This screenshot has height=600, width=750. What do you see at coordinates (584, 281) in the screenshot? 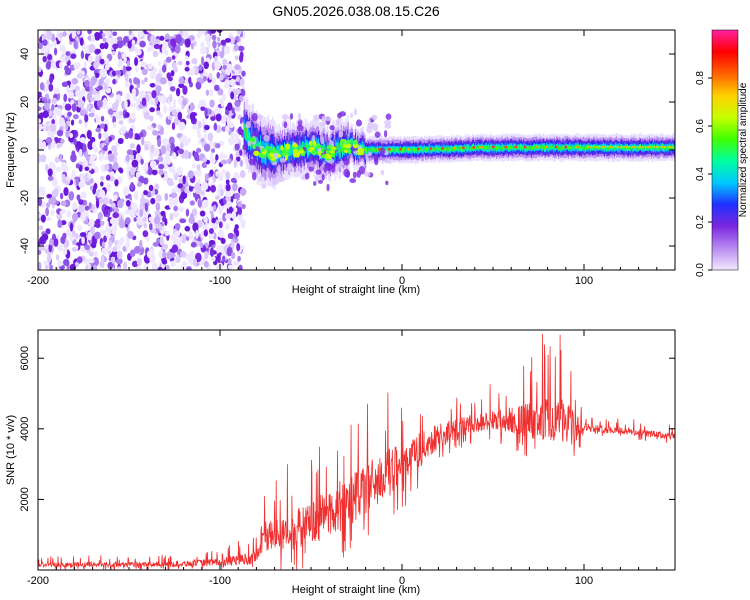
I see `x-tick-label: 100` at bounding box center [584, 281].